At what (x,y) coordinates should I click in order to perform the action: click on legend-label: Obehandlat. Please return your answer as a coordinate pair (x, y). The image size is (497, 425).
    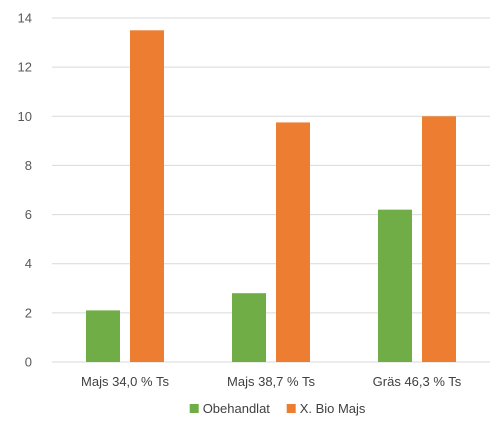
    Looking at the image, I should click on (237, 408).